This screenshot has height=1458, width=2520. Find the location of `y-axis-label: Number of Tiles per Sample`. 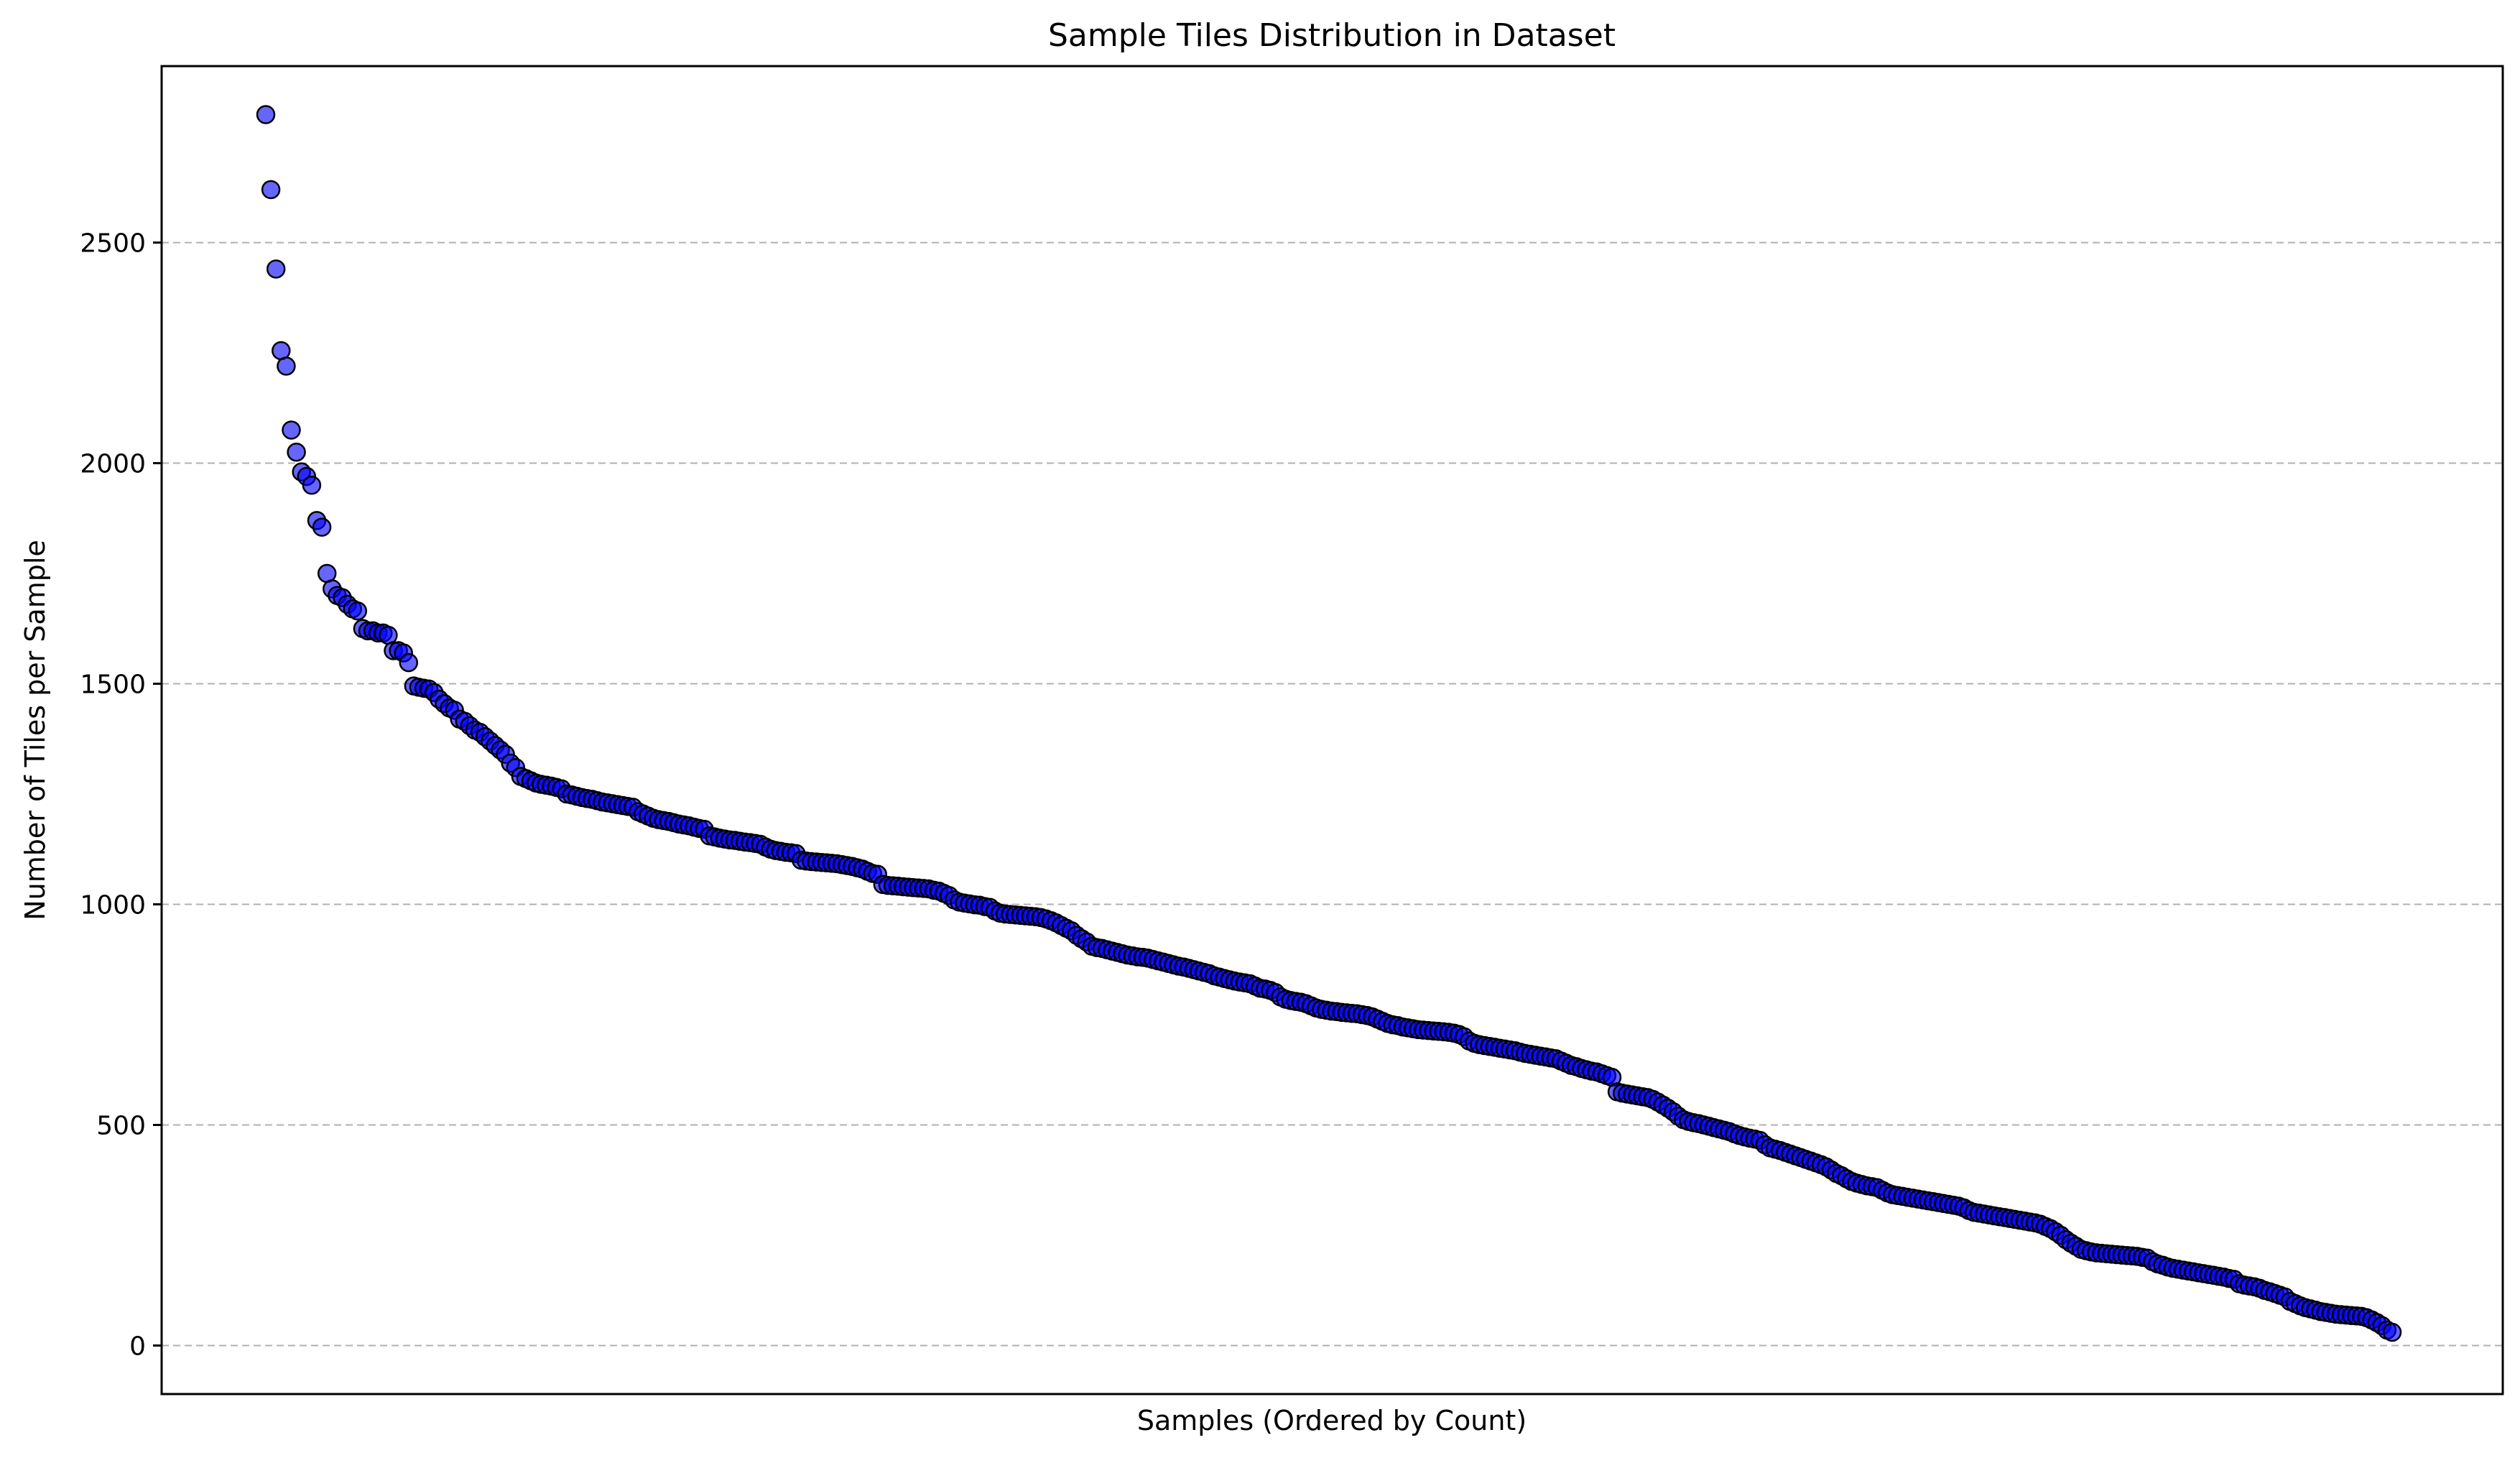

y-axis-label: Number of Tiles per Sample is located at coordinates (35, 731).